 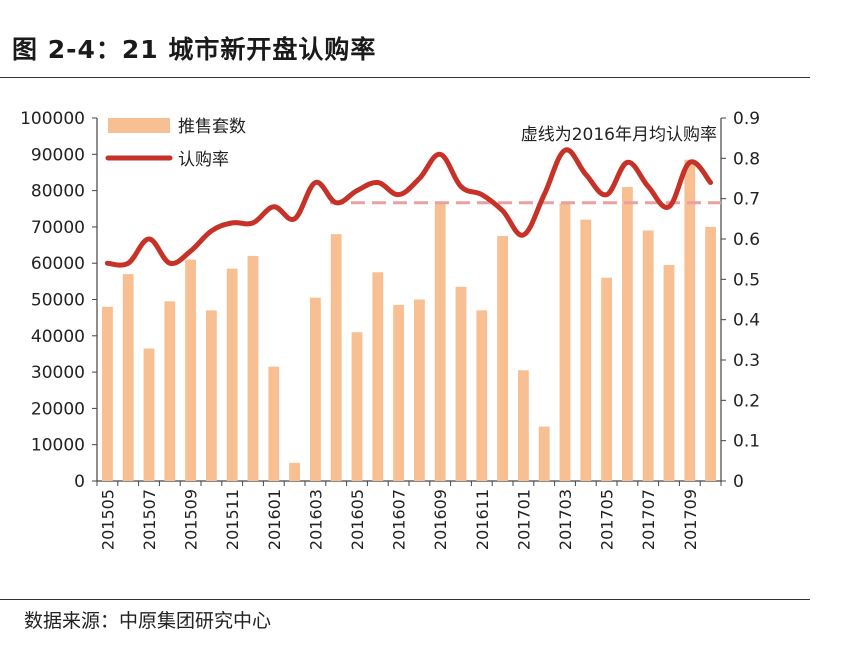 I want to click on bottom-rule, so click(x=405, y=599).